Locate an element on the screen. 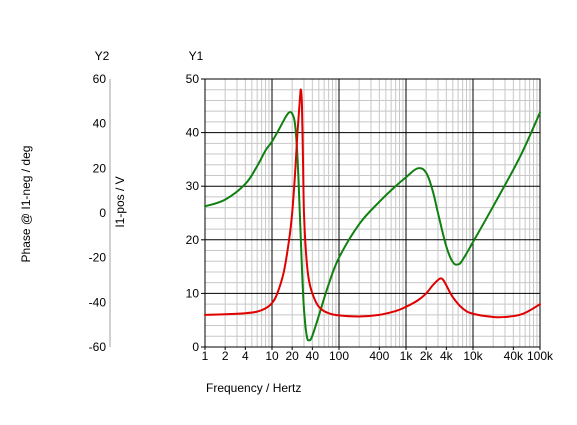 The height and width of the screenshot is (425, 577). y1-axis: 0 10 20 30 40 50 is located at coordinates (195, 213).